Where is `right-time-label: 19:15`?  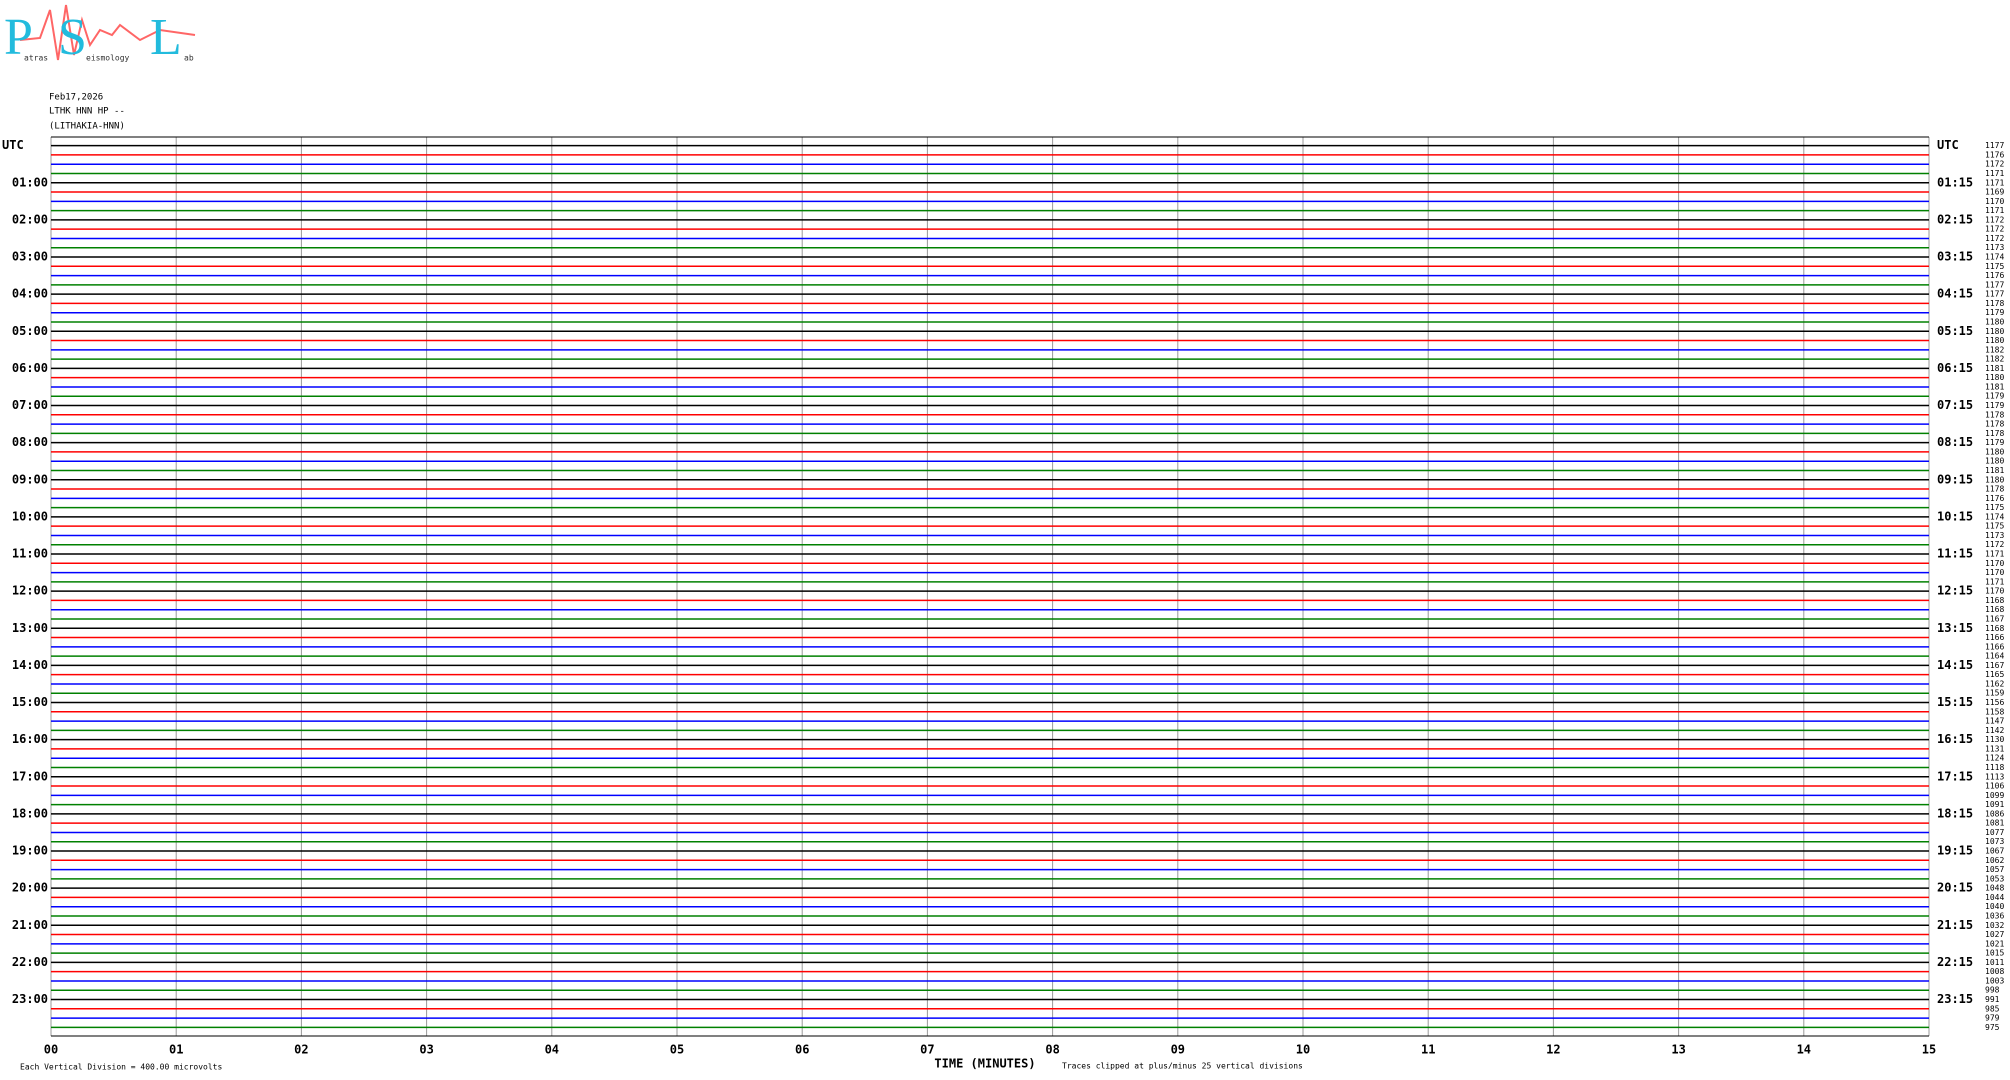
right-time-label: 19:15 is located at coordinates (1955, 851).